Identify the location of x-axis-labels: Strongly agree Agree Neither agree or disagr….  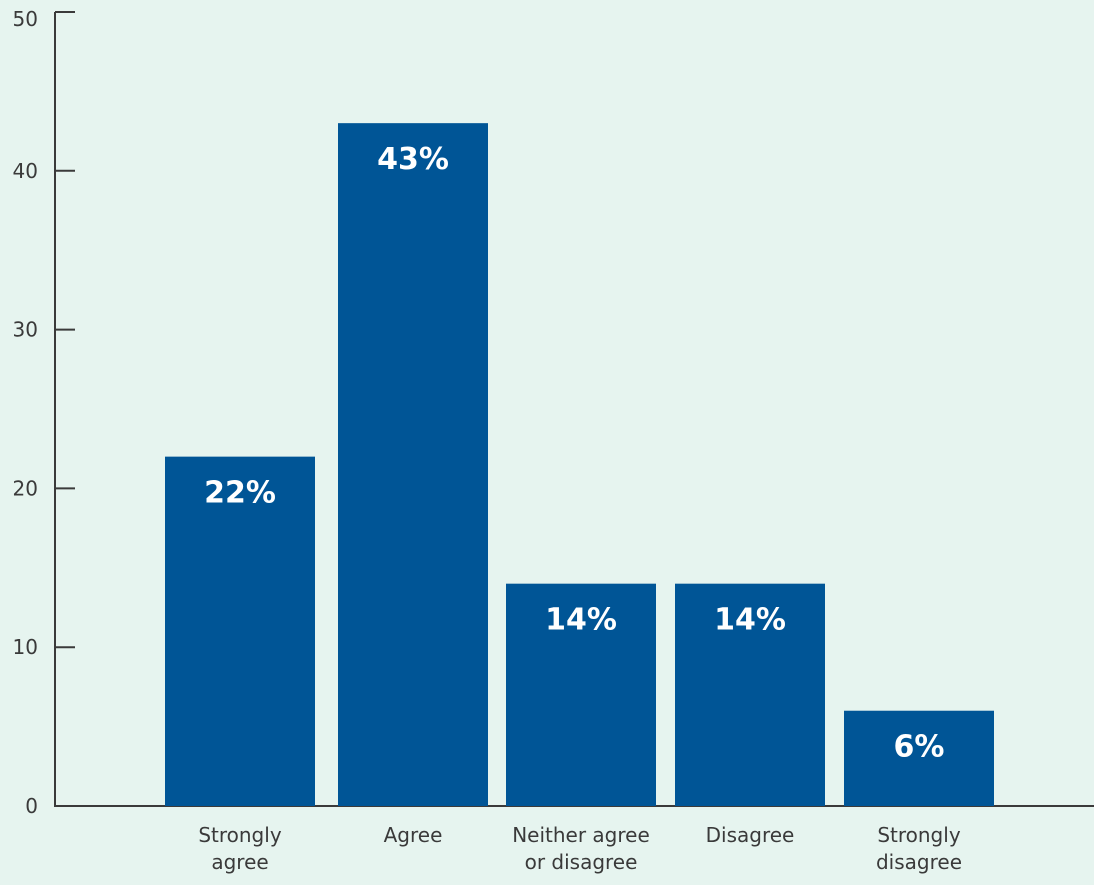
(580, 848).